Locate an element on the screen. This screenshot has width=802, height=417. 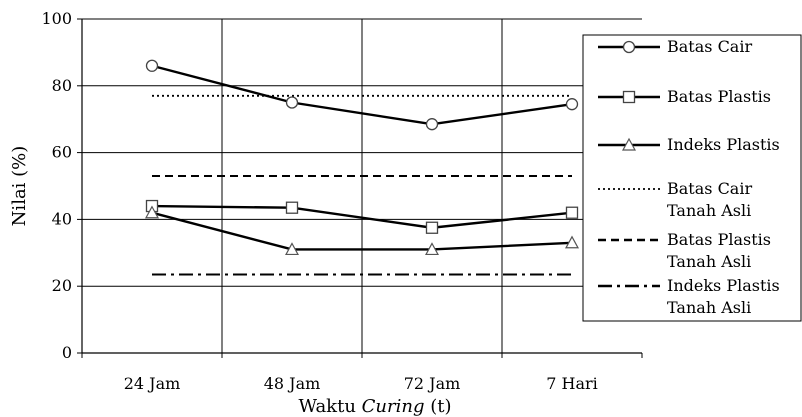
y-tick-label-0: 0 is located at coordinates (67, 352).